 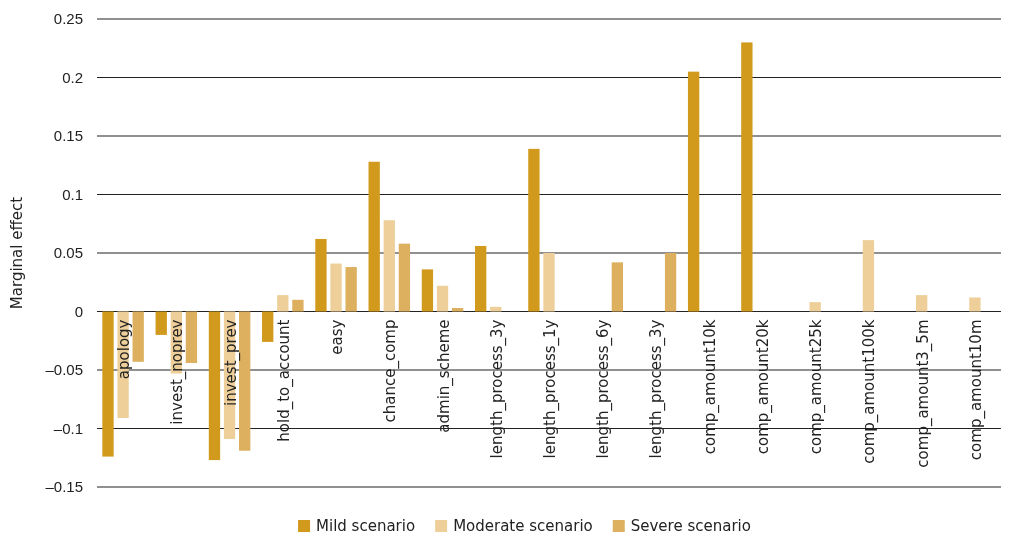 I want to click on y-tick-label: 0.25, so click(x=68, y=19).